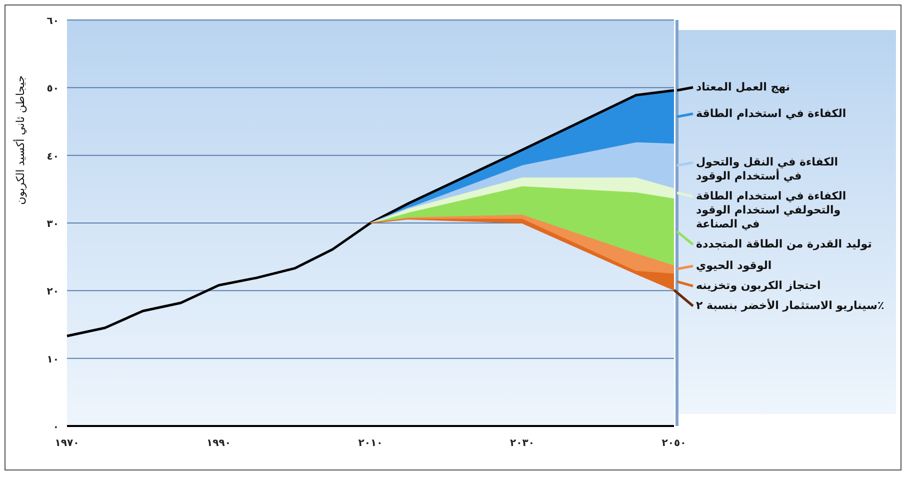 The width and height of the screenshot is (906, 477). What do you see at coordinates (771, 209) in the screenshot?
I see `legend-label: الكفاءة في استخدام الطاقة والتحولفي استخدام الوقود في الصناعة` at bounding box center [771, 209].